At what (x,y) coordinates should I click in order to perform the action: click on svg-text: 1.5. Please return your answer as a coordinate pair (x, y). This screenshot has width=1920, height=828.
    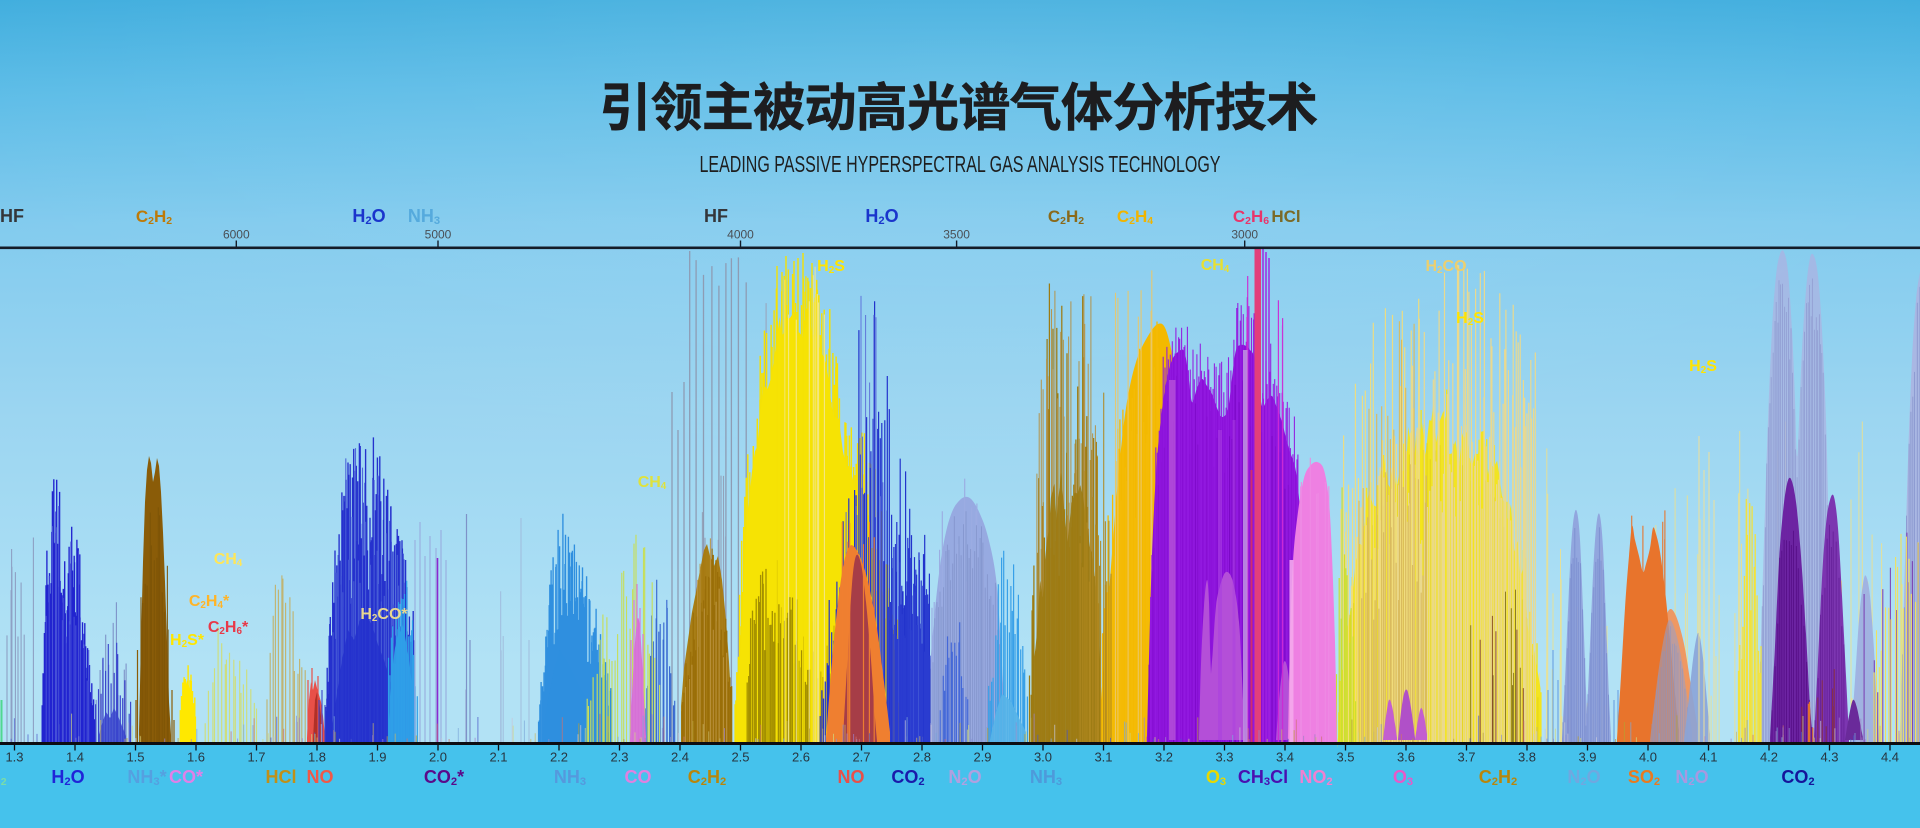
    Looking at the image, I should click on (135, 757).